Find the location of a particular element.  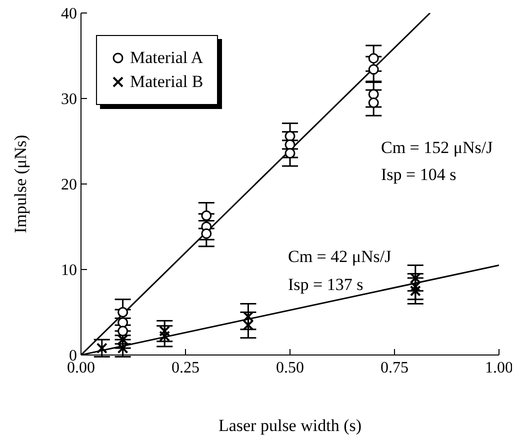

legend-label: Material A is located at coordinates (167, 58).